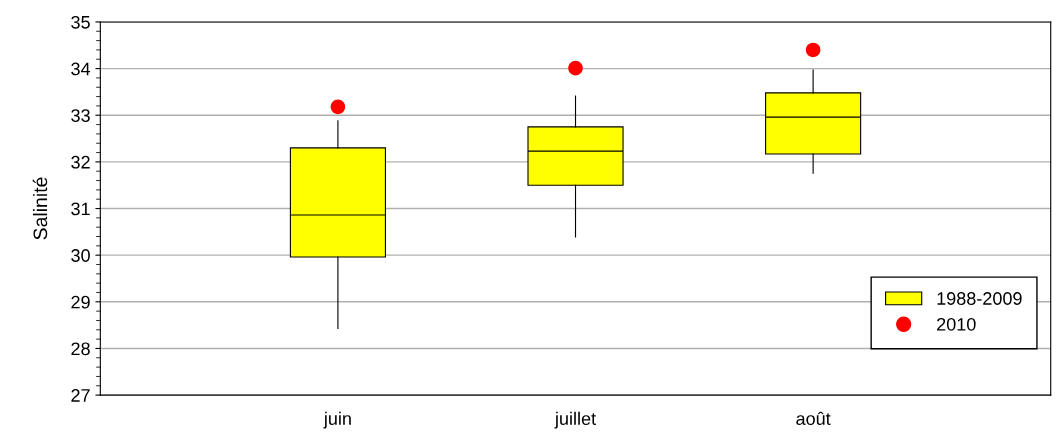 This screenshot has height=439, width=1056. I want to click on y-tick-label: 34, so click(81, 69).